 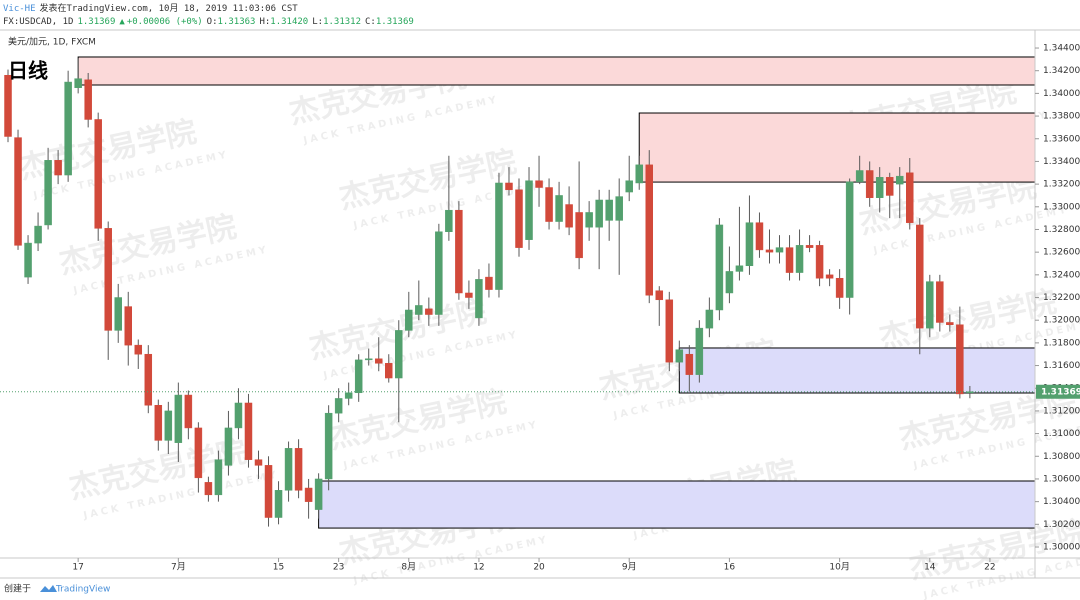 I want to click on o-value: 1.31363, so click(x=237, y=22).